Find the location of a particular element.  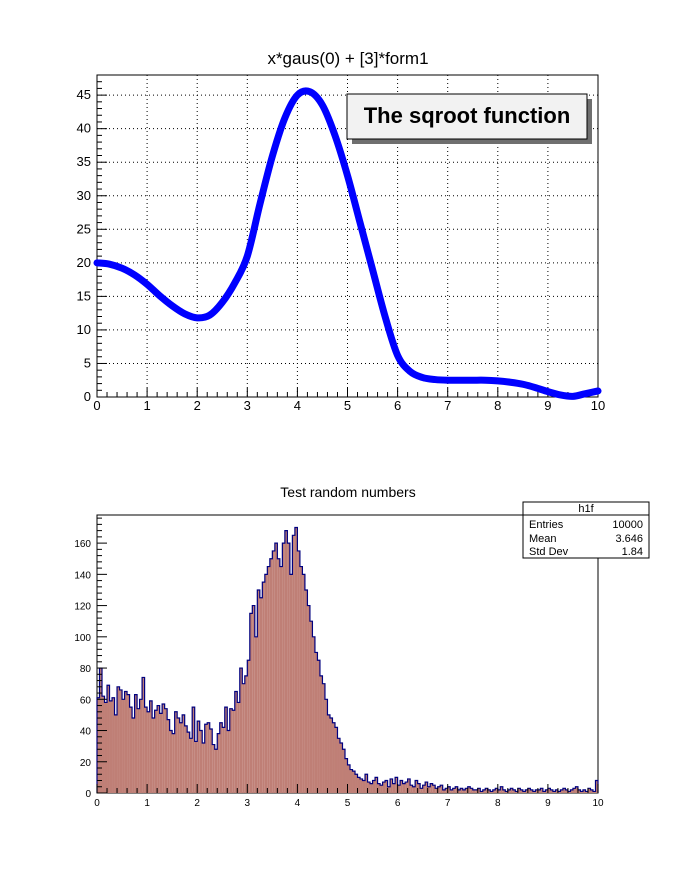

x-tick-label: 4 is located at coordinates (297, 405).